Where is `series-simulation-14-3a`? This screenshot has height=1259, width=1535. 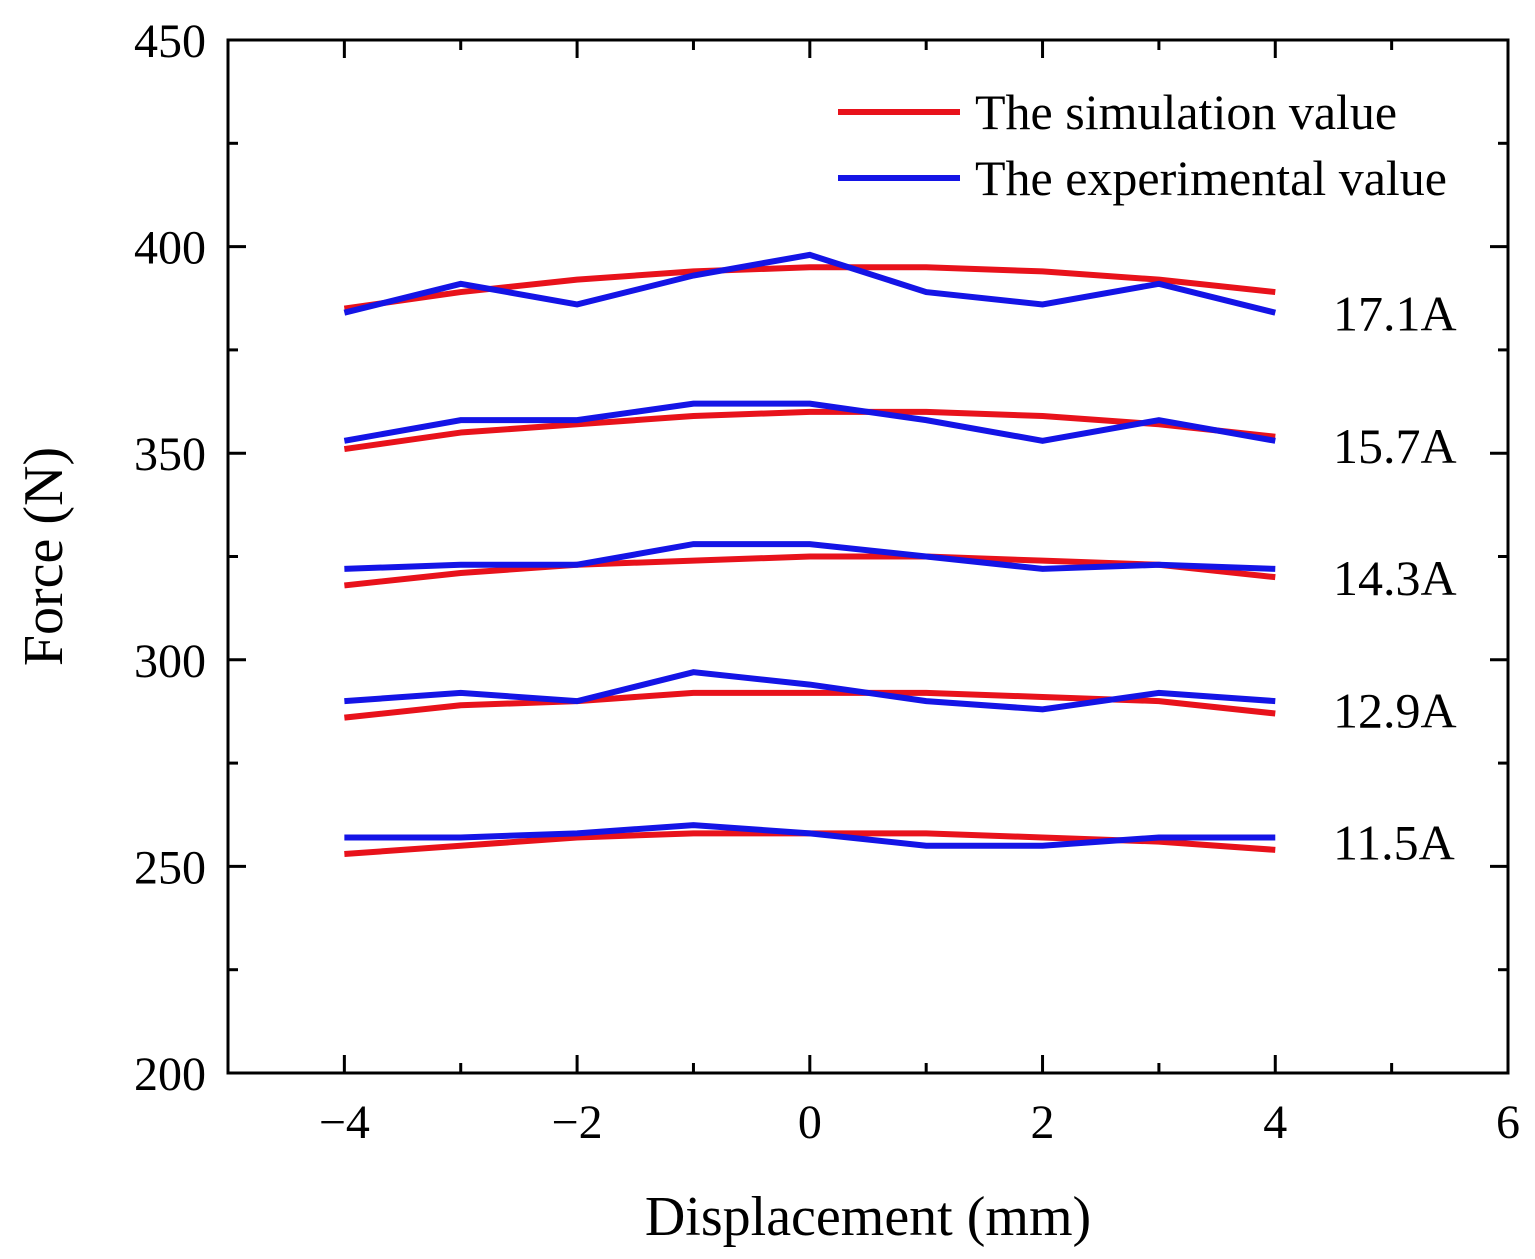 series-simulation-14-3a is located at coordinates (810, 571).